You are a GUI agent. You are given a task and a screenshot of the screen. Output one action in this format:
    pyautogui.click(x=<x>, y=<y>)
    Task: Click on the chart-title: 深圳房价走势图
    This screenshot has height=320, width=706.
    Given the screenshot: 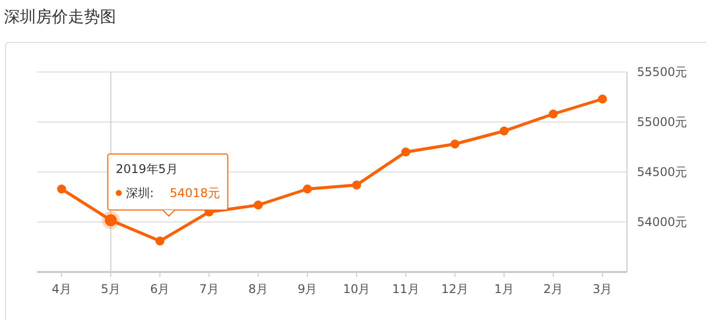 What is the action you would take?
    pyautogui.click(x=60, y=16)
    